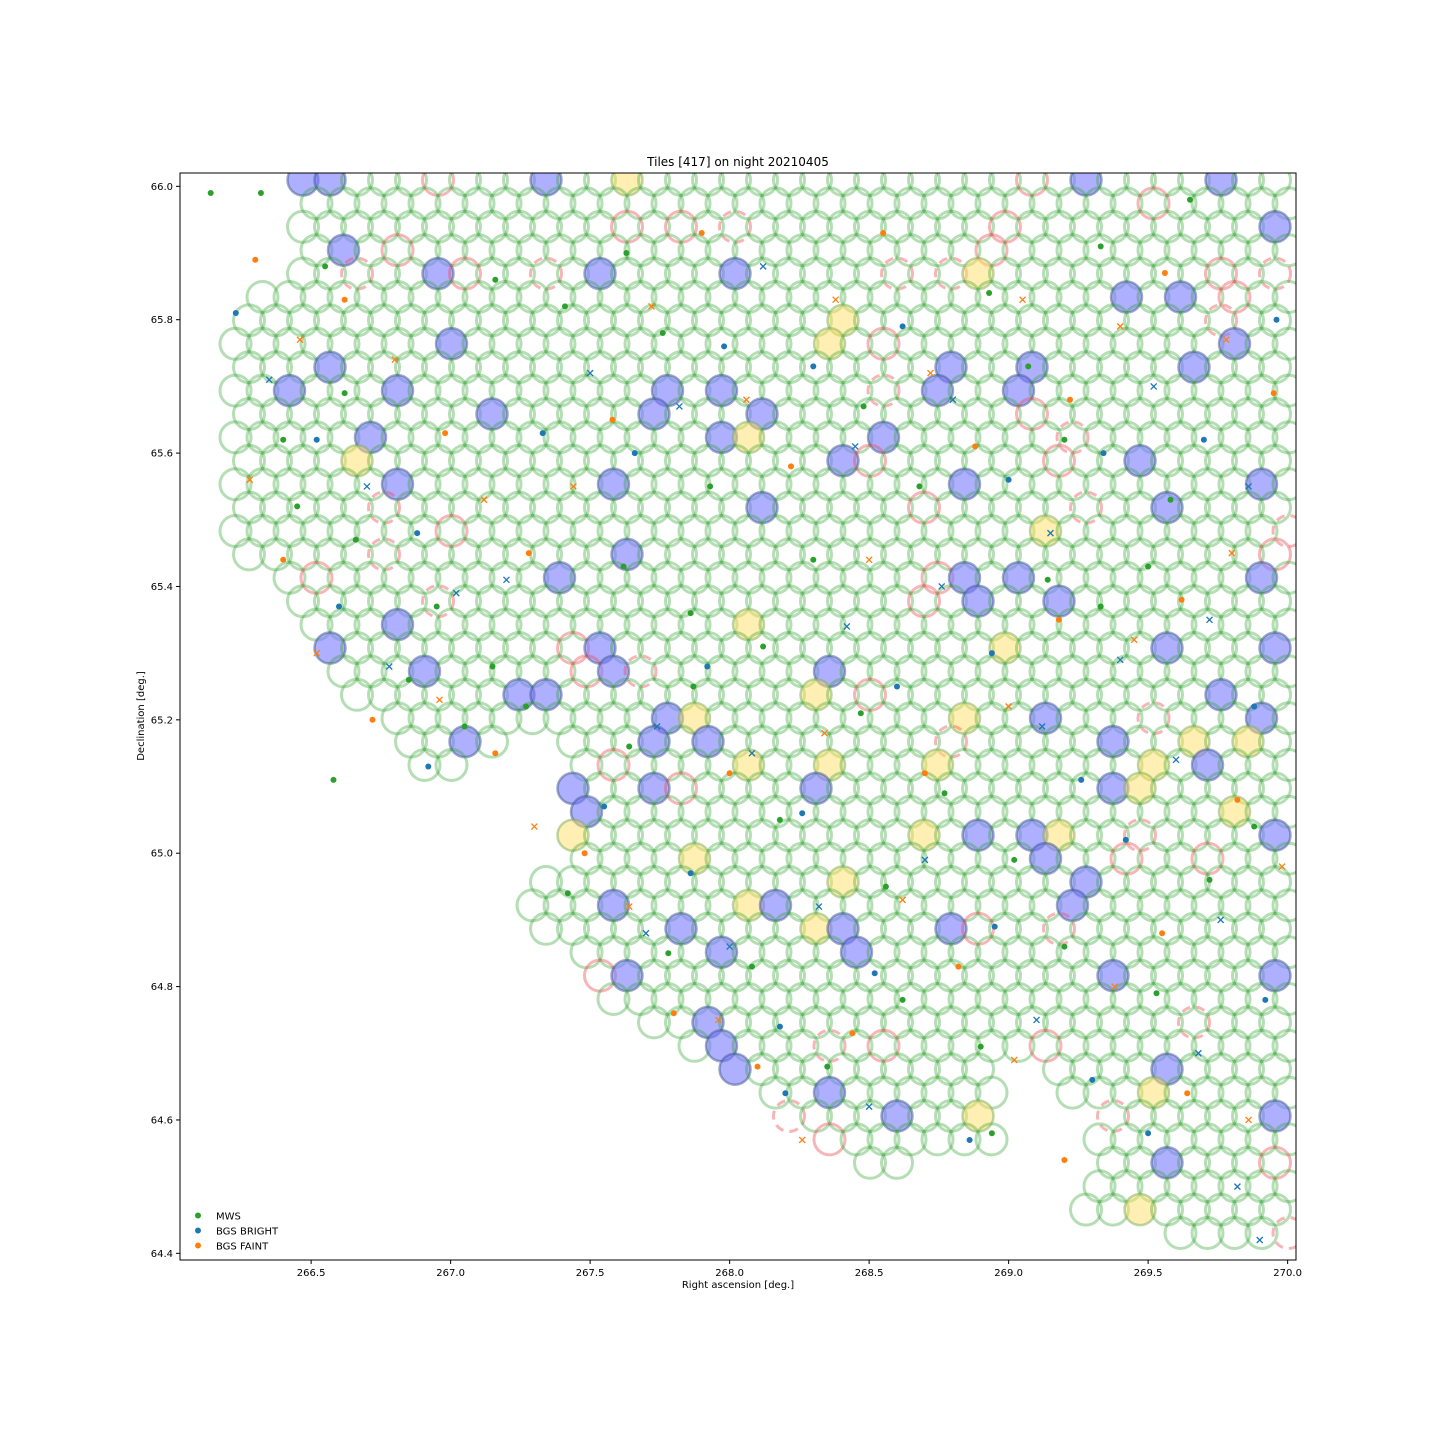 This screenshot has width=1440, height=1440. Describe the element at coordinates (640, 671) in the screenshot. I see `unassigned-ring` at that location.